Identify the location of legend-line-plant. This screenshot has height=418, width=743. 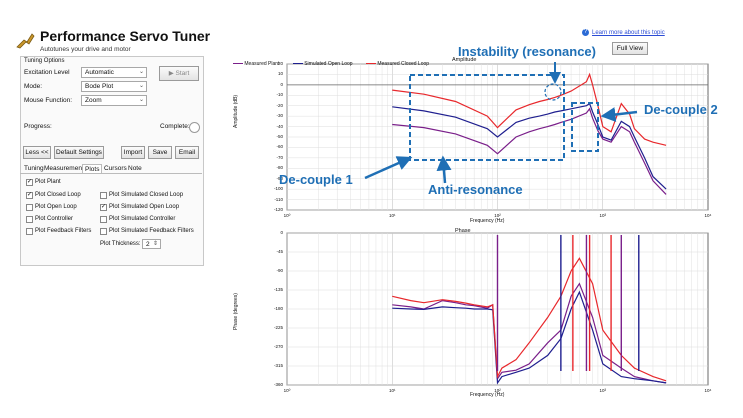
(238, 64).